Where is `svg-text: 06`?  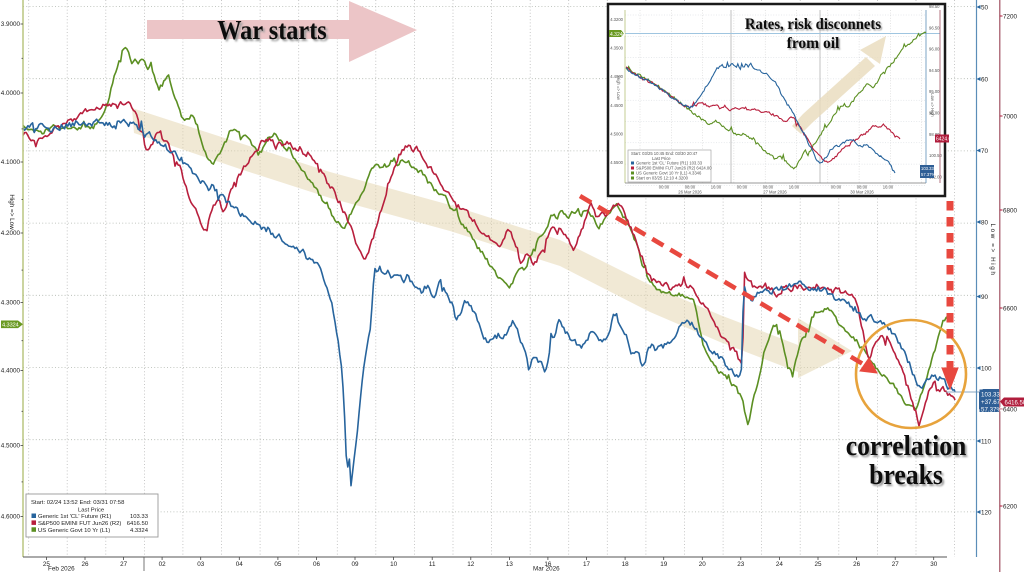 svg-text: 06 is located at coordinates (317, 564).